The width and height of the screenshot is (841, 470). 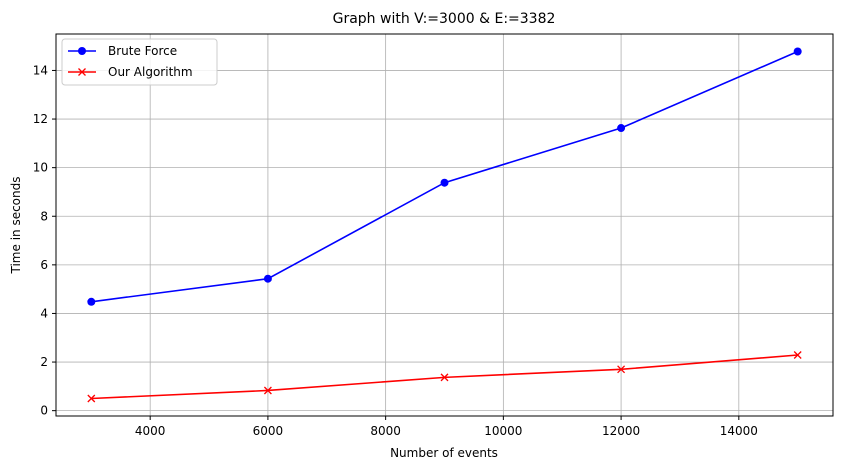 I want to click on x-tick-label: 6000, so click(x=268, y=431).